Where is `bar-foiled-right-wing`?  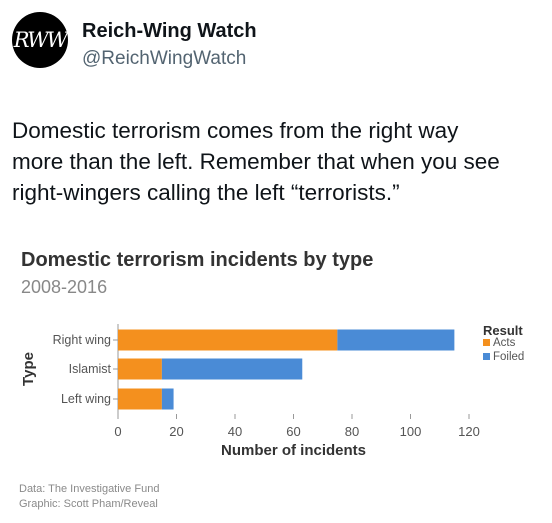
bar-foiled-right-wing is located at coordinates (396, 340).